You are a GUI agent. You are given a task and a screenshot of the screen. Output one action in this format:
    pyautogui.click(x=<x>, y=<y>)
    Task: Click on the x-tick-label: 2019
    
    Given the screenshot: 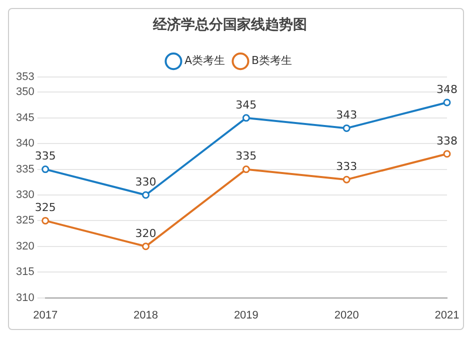 What is the action you would take?
    pyautogui.click(x=246, y=315)
    